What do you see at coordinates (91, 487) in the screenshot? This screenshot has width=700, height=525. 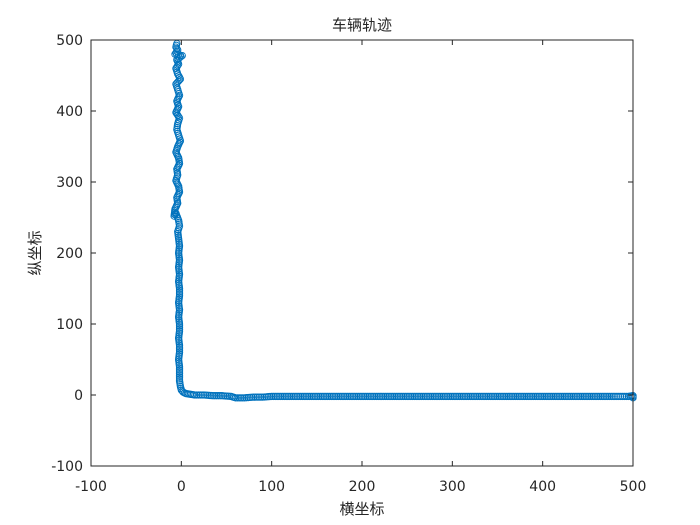 I see `x-tick-label: -100` at bounding box center [91, 487].